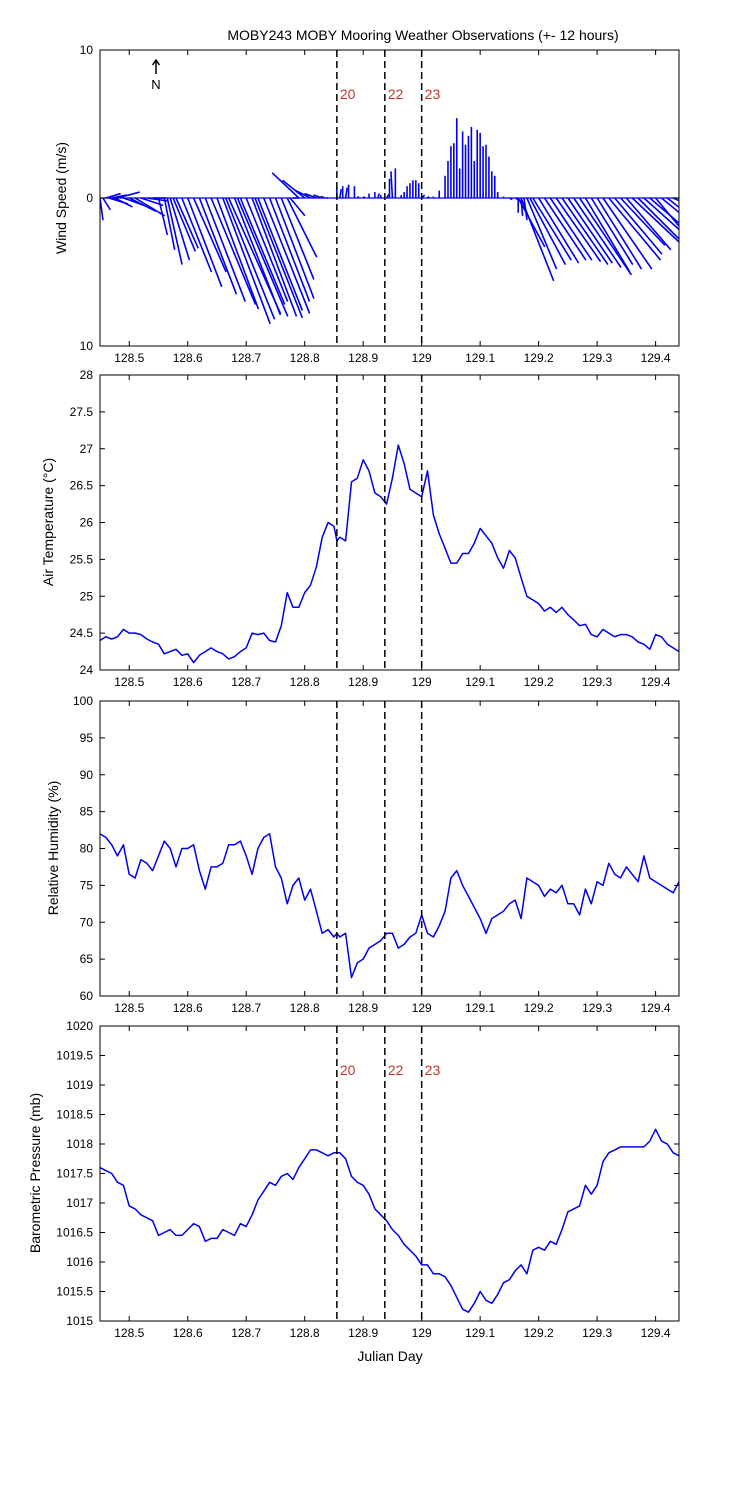 The width and height of the screenshot is (750, 1500). Describe the element at coordinates (87, 996) in the screenshot. I see `y-tick-label: 60` at that location.